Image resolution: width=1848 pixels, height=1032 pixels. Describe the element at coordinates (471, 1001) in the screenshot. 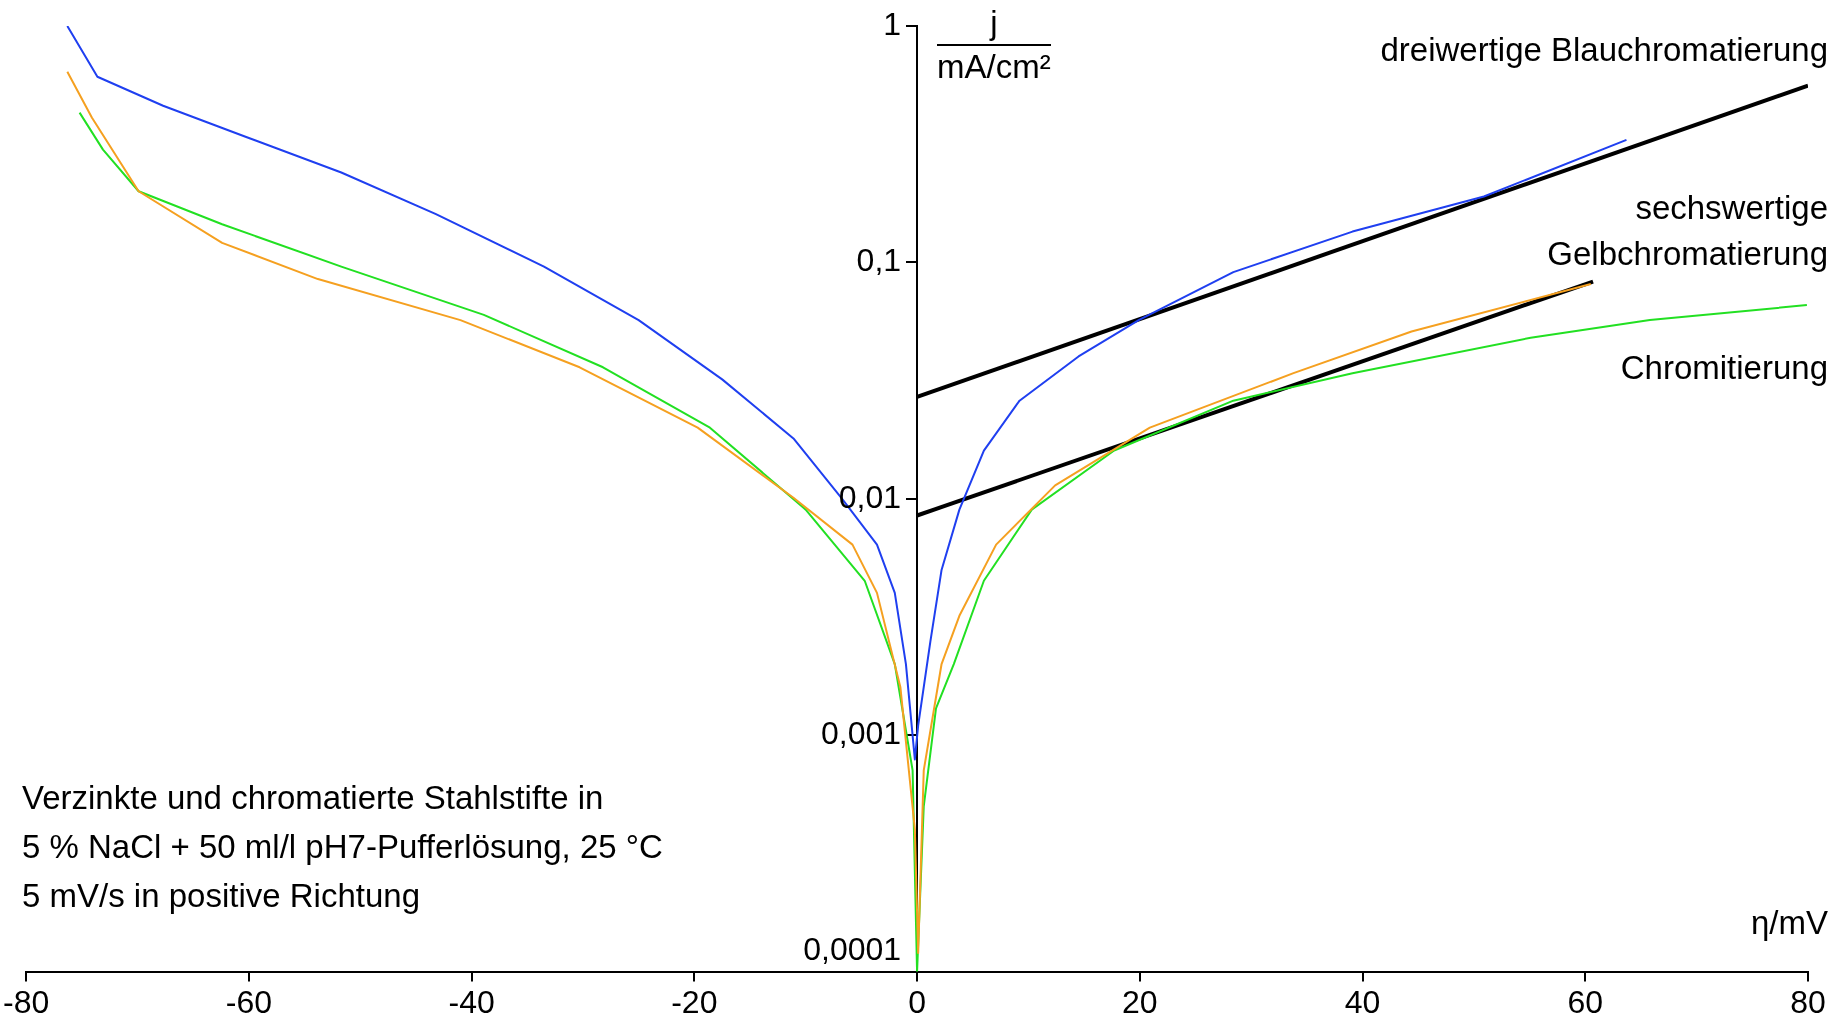

I see `x-tick-label: -40` at that location.